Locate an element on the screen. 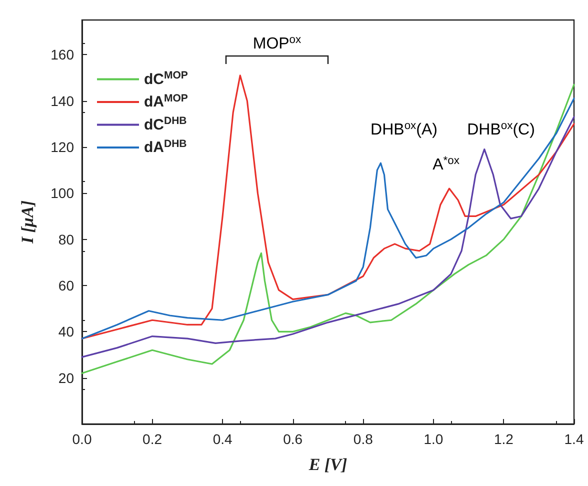 The image size is (588, 486). x-tick-label: 0.0 is located at coordinates (82, 439).